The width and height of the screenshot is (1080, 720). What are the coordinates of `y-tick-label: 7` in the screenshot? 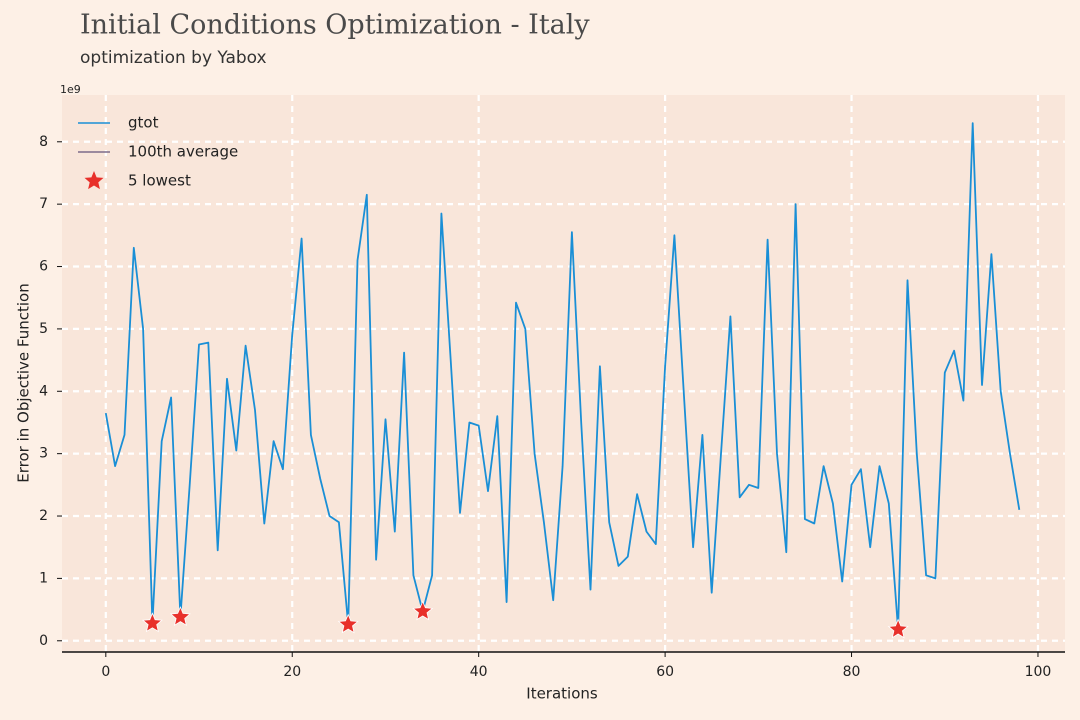 It's located at (43, 204).